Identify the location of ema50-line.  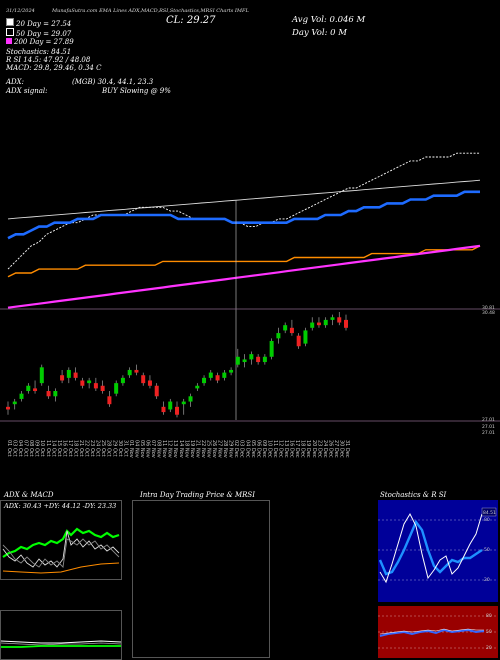
(243, 215).